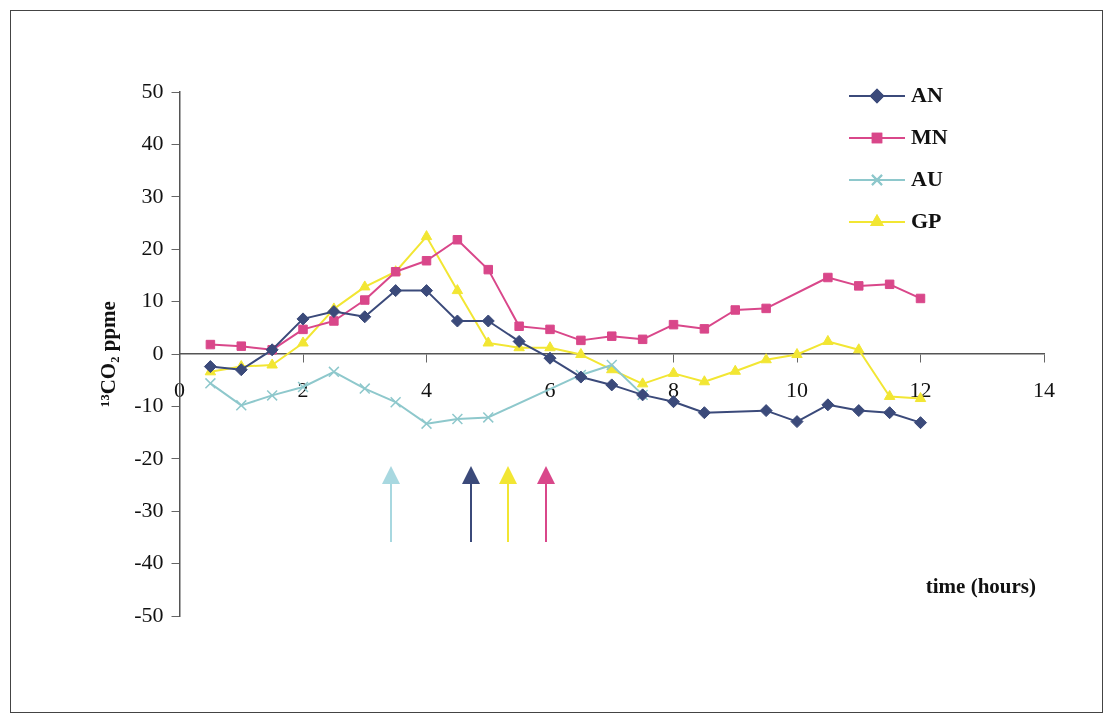 This screenshot has width=1114, height=721. Describe the element at coordinates (927, 94) in the screenshot. I see `legend-label: AN` at that location.